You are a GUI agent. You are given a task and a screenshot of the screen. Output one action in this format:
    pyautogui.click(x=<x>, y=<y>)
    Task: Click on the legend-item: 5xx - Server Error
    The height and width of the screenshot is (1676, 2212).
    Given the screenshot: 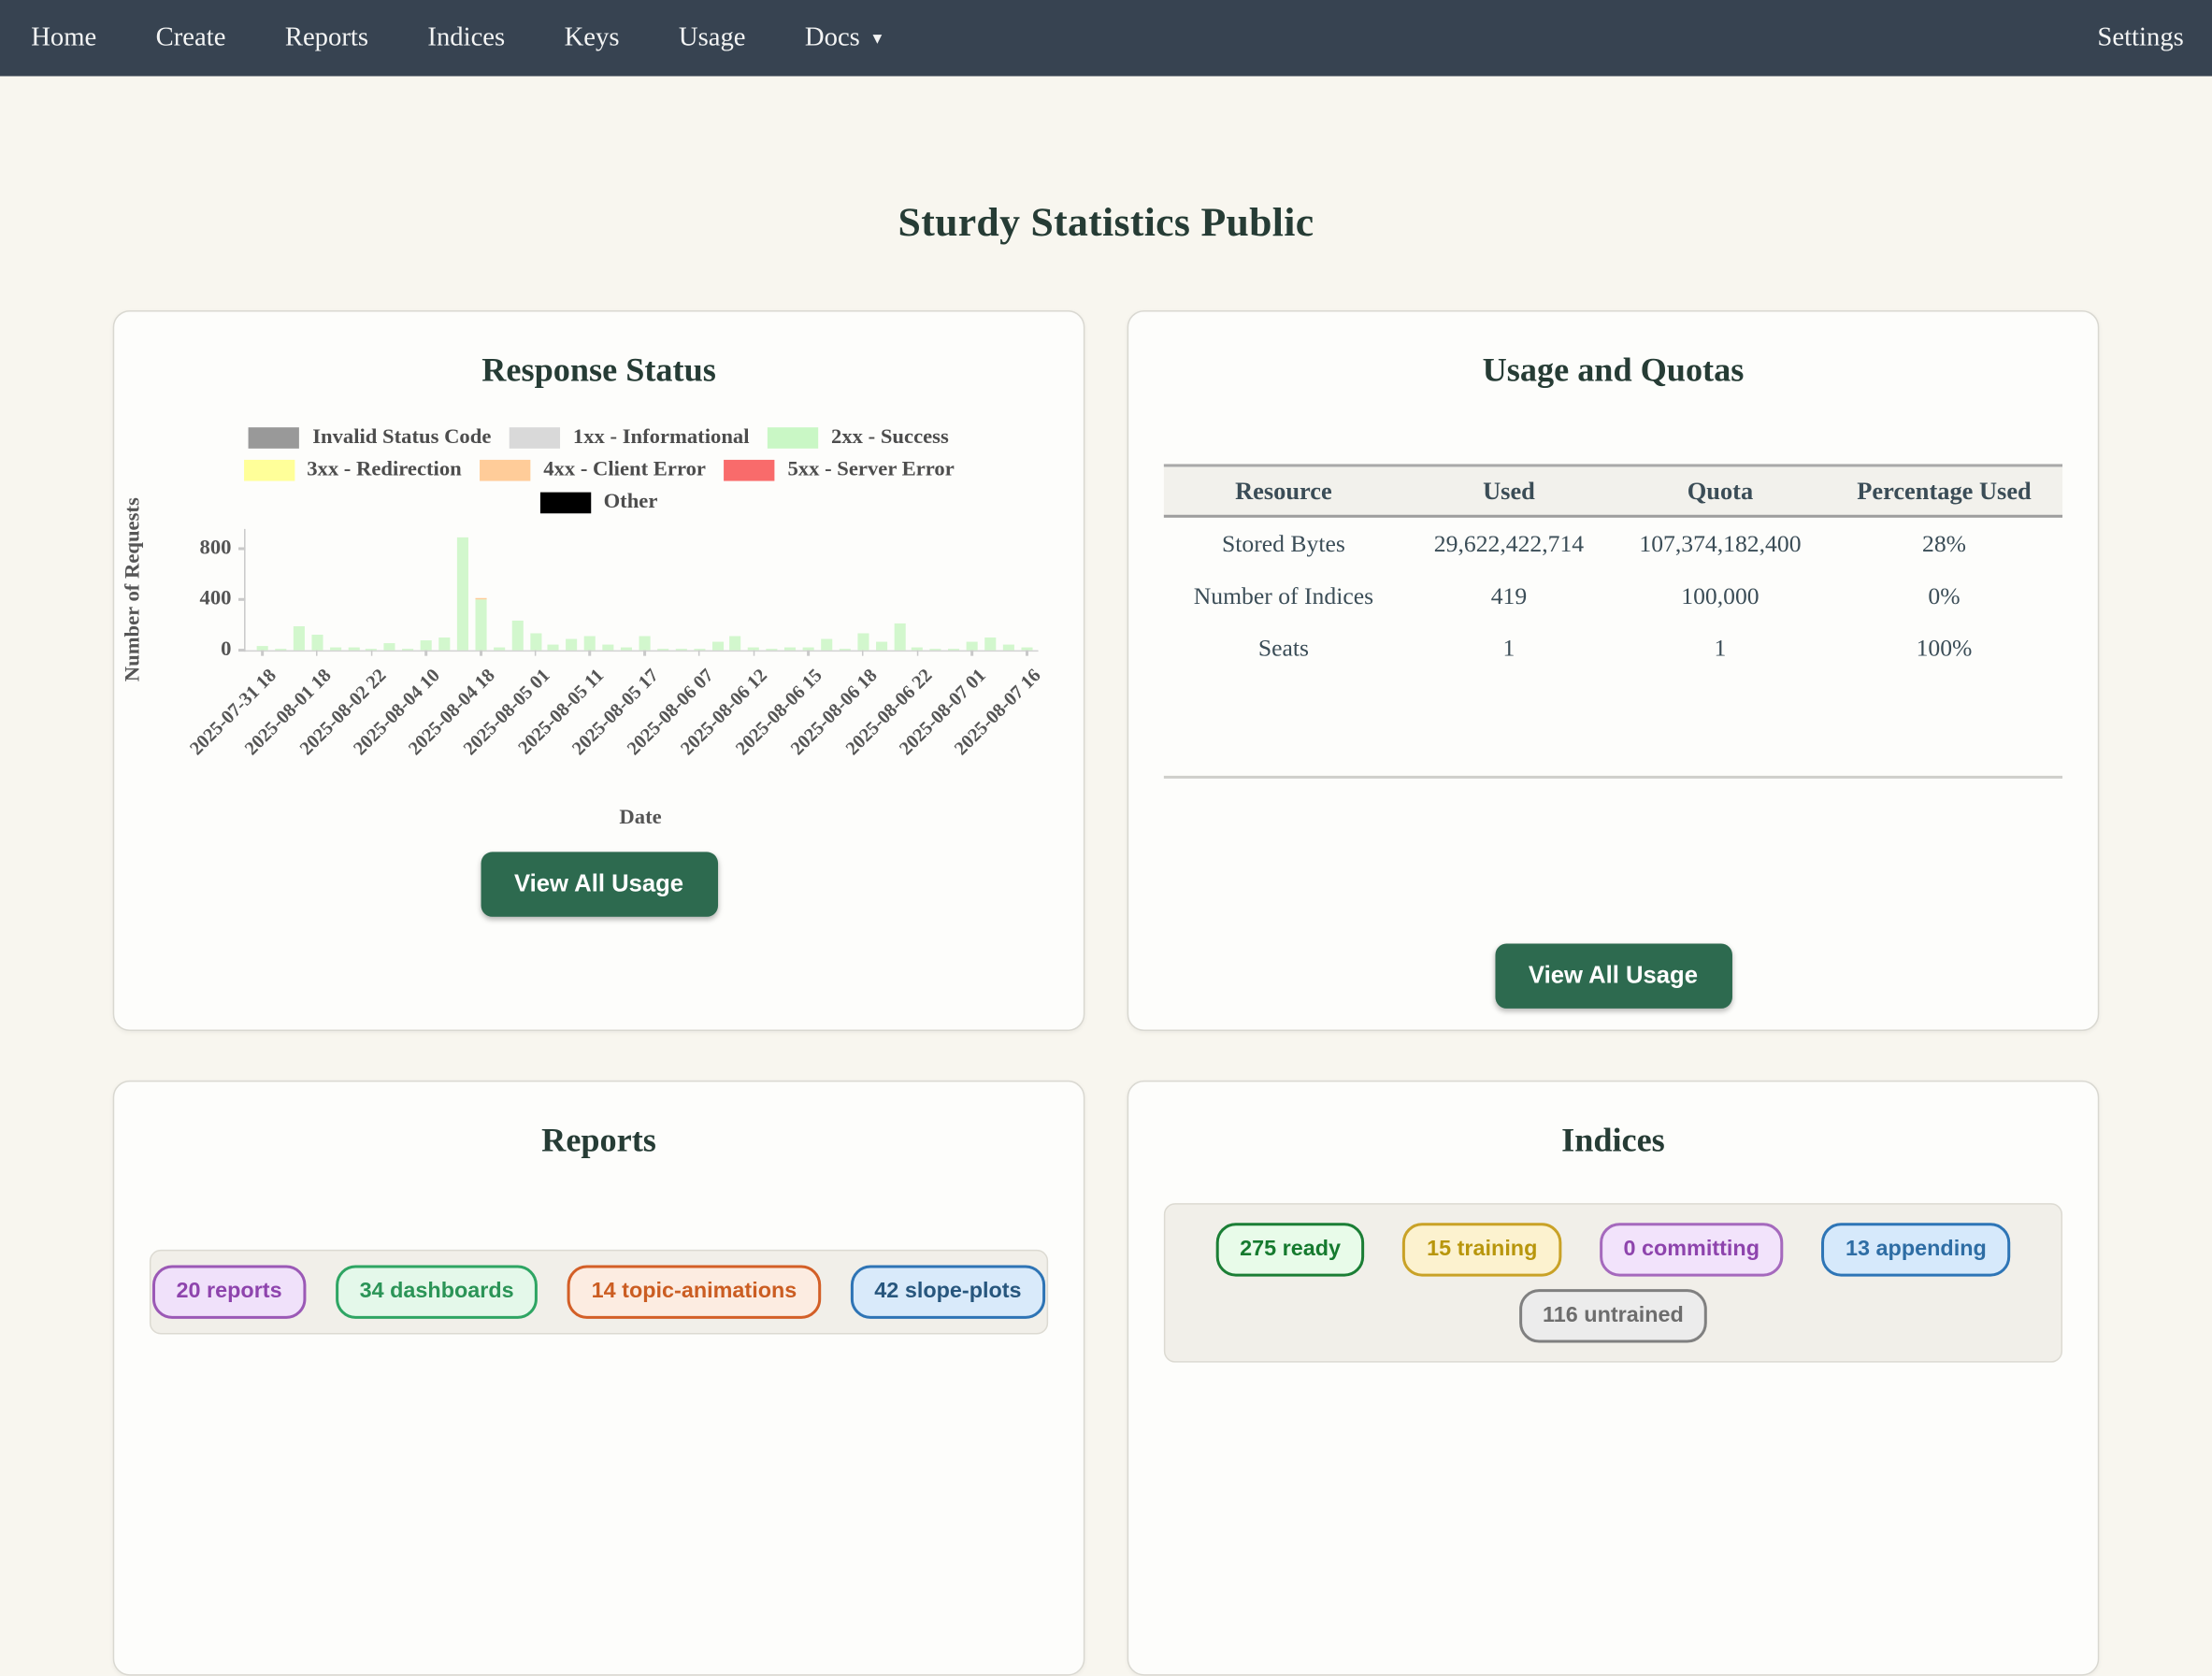 What is the action you would take?
    pyautogui.click(x=839, y=470)
    